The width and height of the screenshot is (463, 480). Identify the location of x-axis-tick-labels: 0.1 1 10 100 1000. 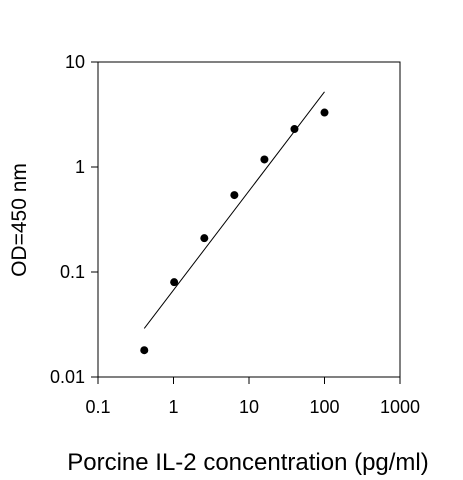
(252, 407).